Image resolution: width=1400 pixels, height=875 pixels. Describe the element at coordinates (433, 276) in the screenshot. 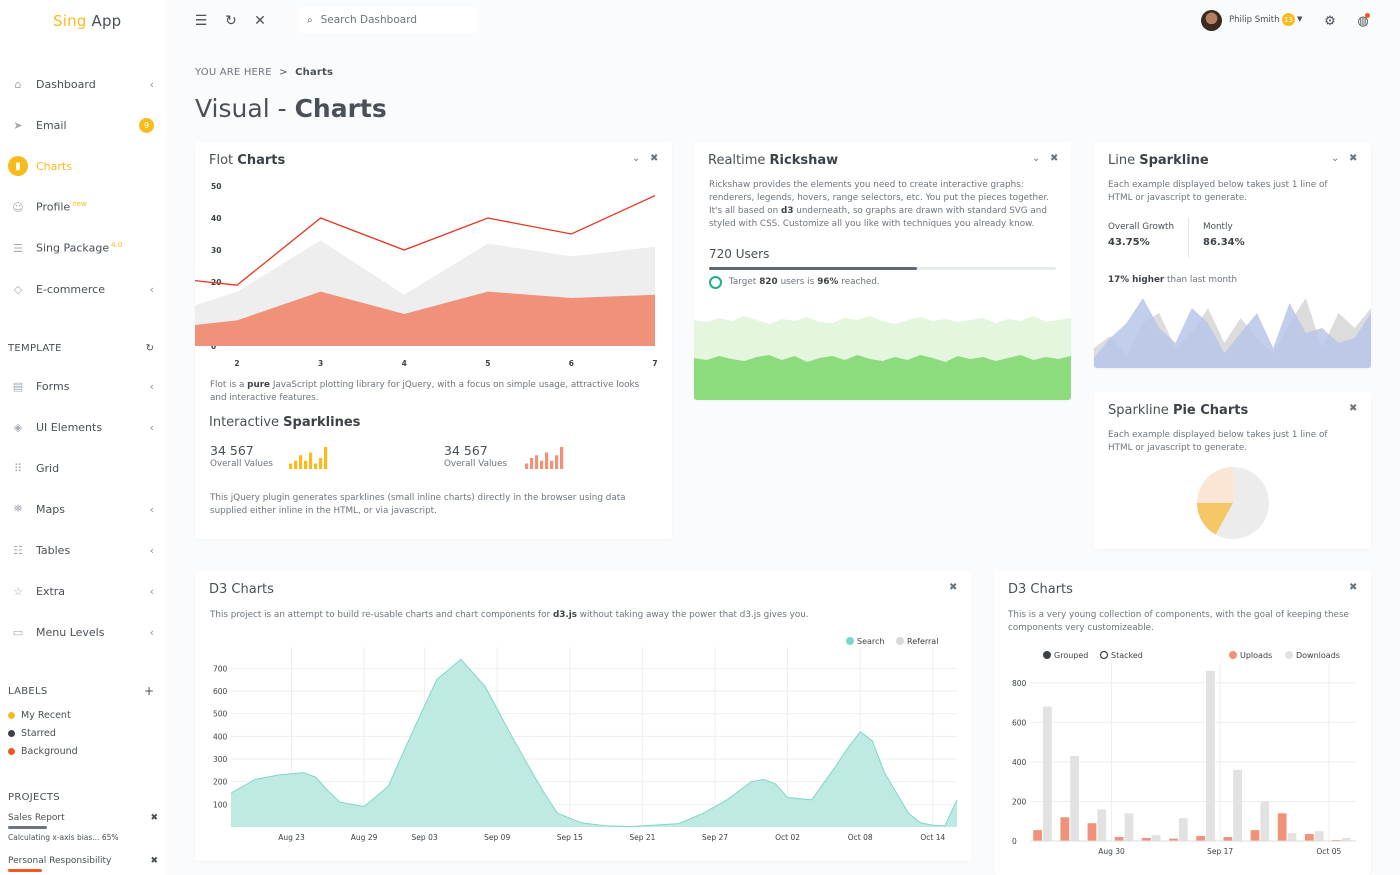

I see `flot-chart: 01020304050234567` at that location.